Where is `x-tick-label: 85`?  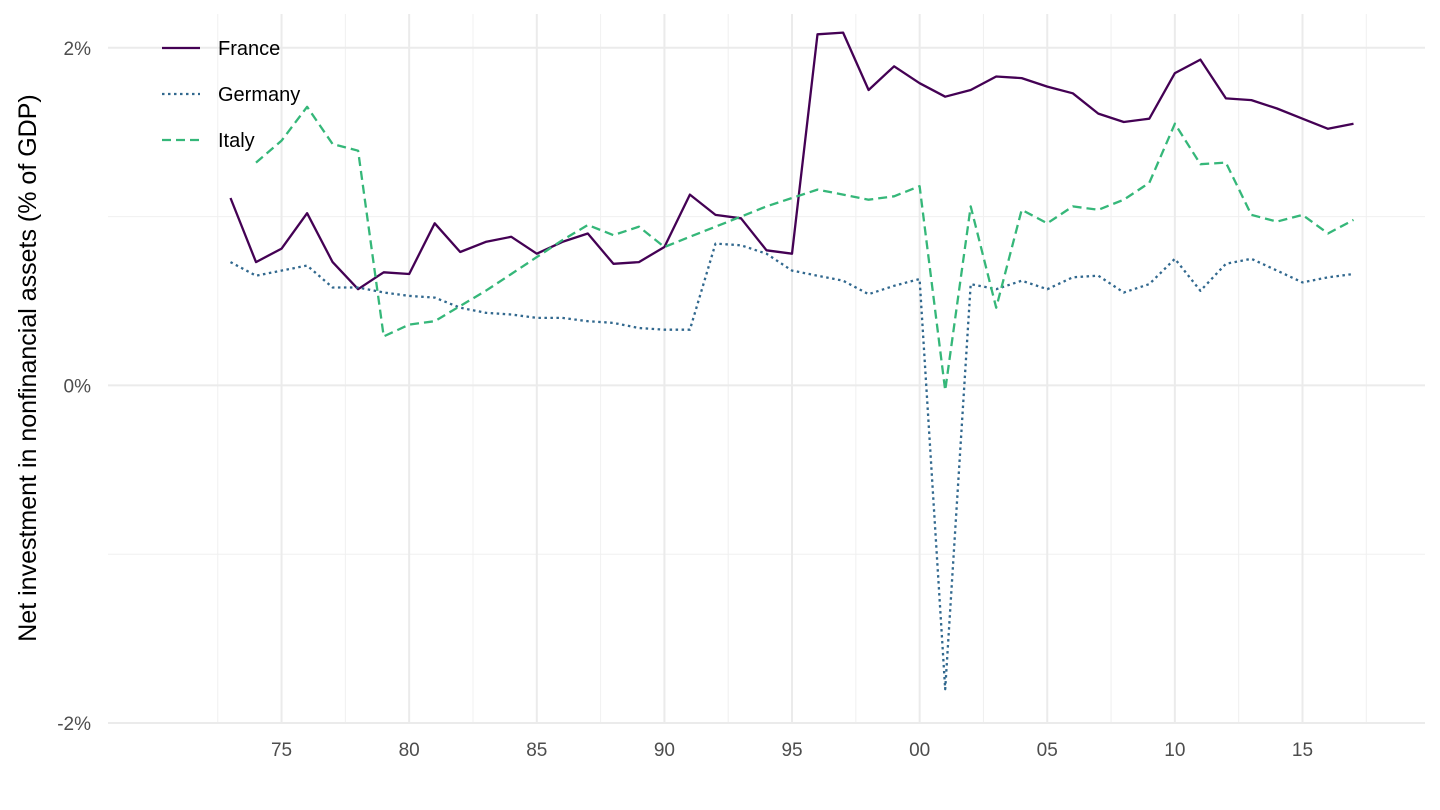
x-tick-label: 85 is located at coordinates (536, 750).